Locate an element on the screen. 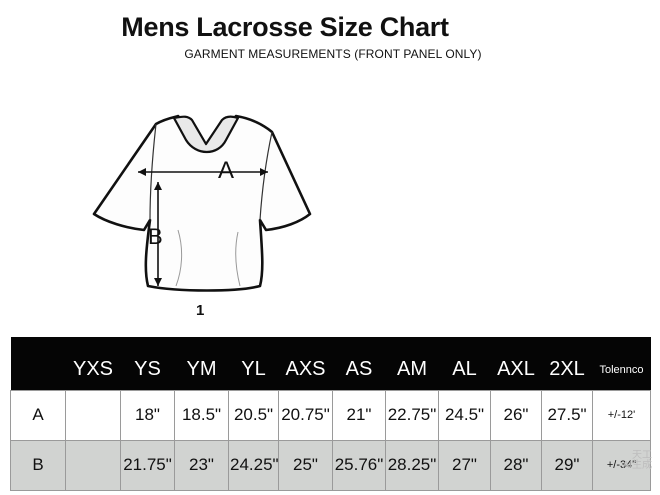 The height and width of the screenshot is (495, 660). shirt-collar is located at coordinates (206, 134).